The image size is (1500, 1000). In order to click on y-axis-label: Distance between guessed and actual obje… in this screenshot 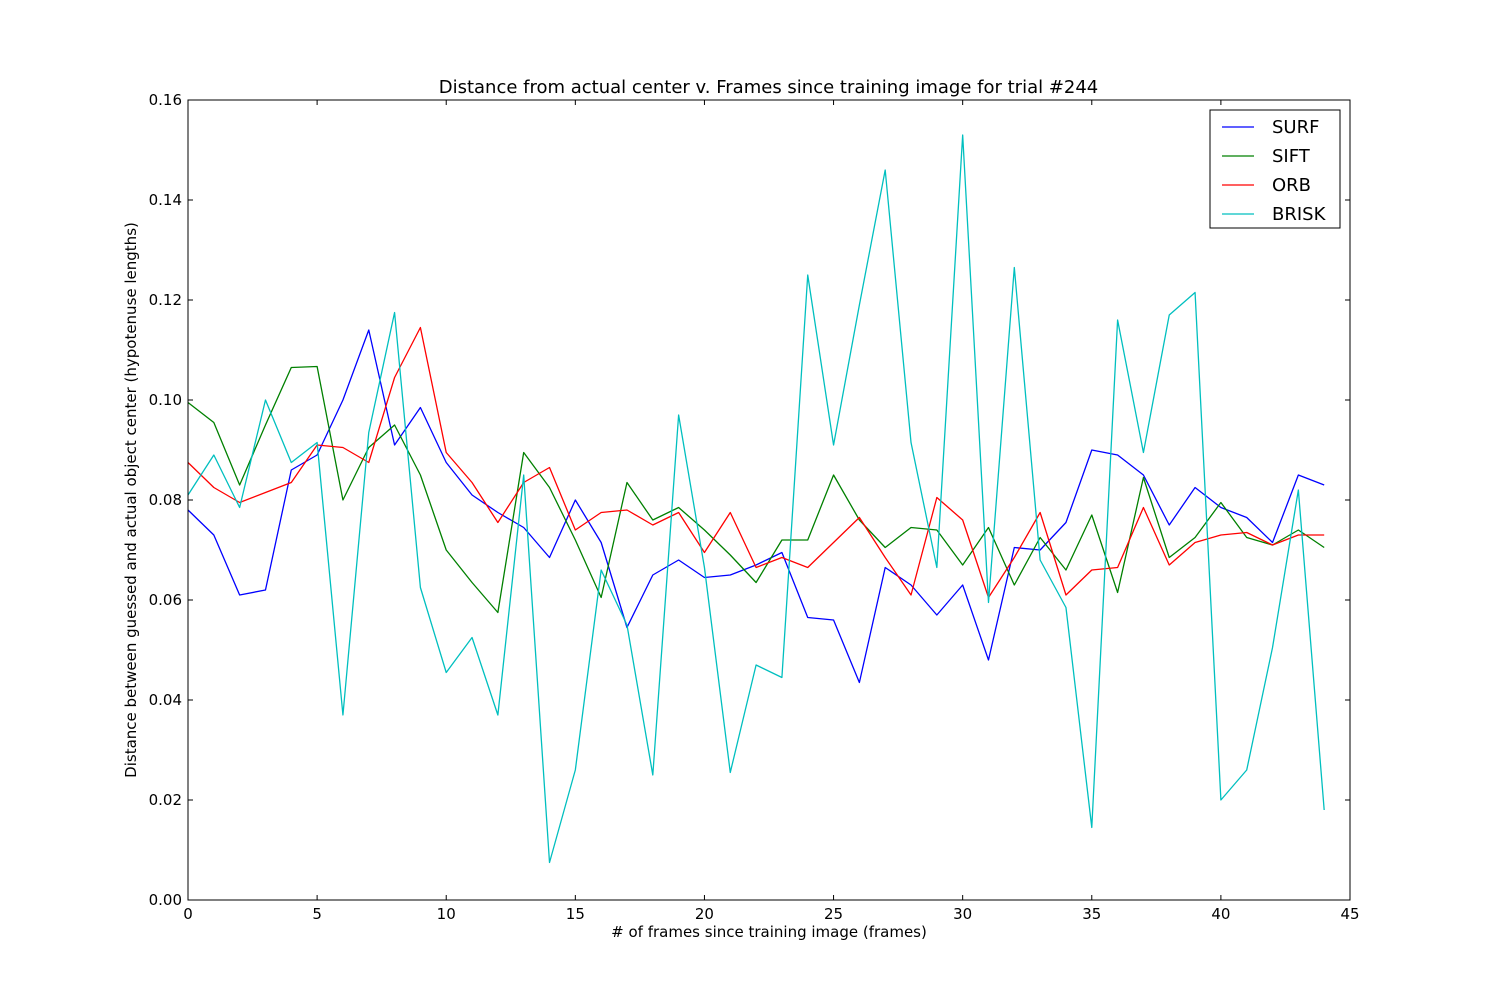, I will do `click(131, 500)`.